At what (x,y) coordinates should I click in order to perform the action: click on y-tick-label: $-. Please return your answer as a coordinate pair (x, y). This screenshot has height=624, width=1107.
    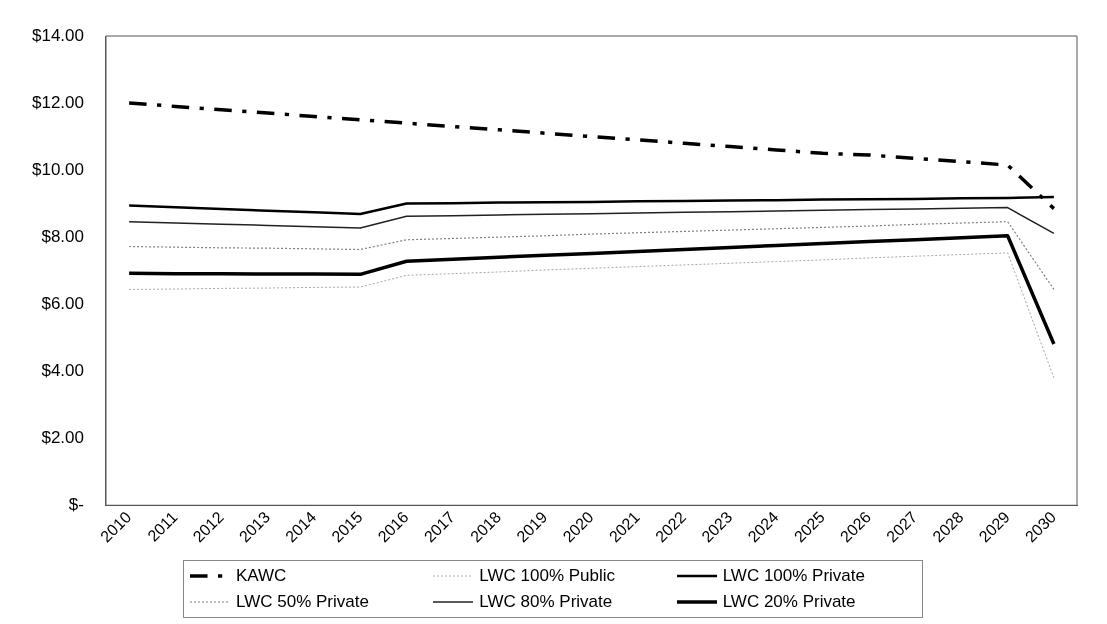
    Looking at the image, I should click on (76, 504).